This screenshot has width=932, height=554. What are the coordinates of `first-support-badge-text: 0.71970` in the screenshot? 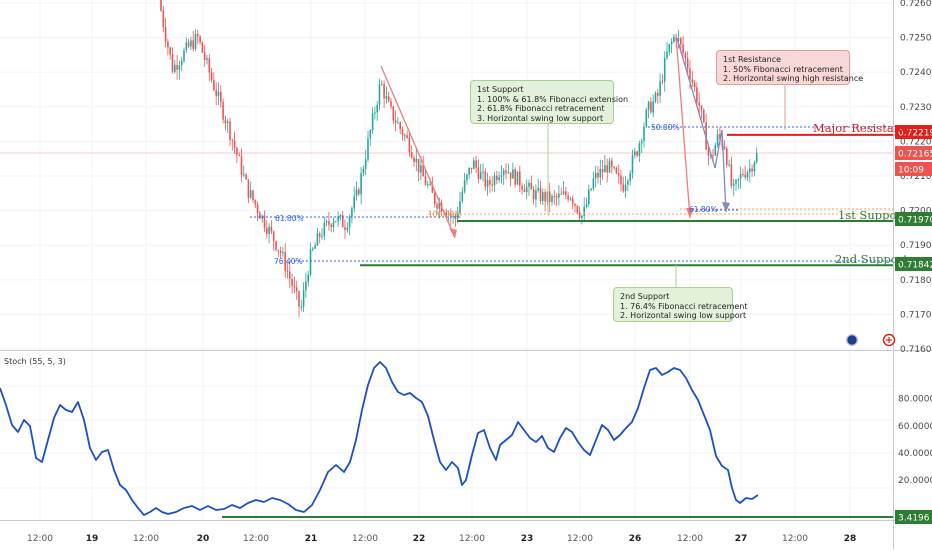 It's located at (915, 221).